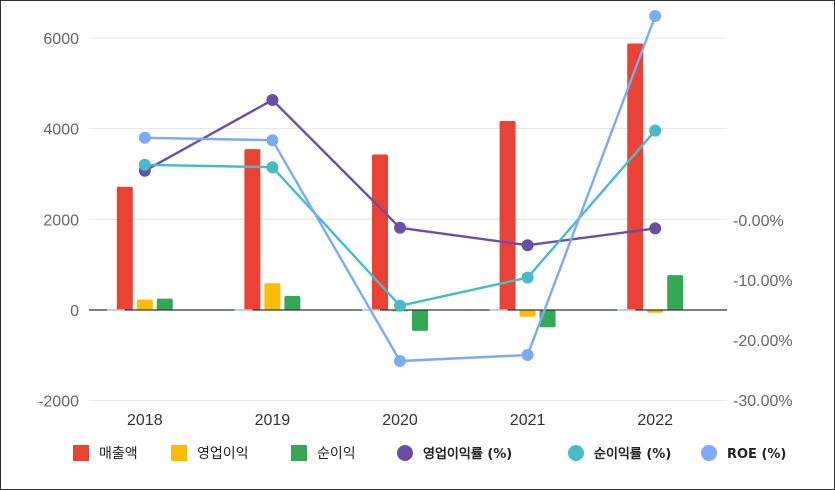 The width and height of the screenshot is (835, 490). Describe the element at coordinates (527, 245) in the screenshot. I see `point-영업이익률 (%)-2021` at that location.